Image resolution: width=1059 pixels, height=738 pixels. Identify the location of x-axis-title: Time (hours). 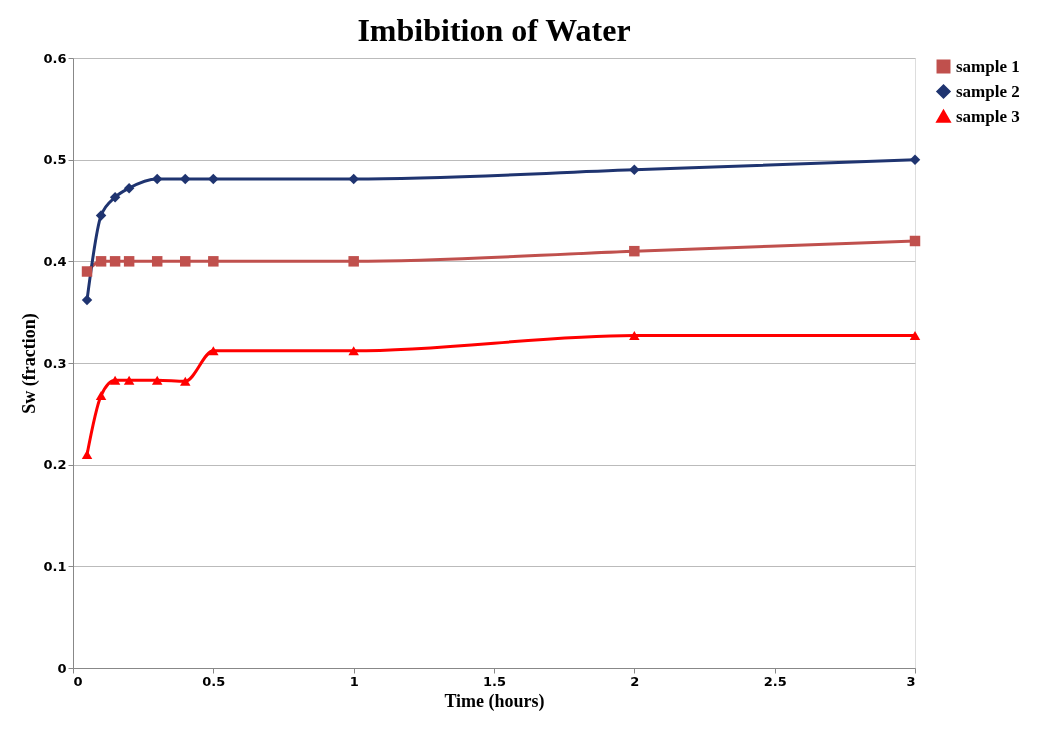
(494, 701).